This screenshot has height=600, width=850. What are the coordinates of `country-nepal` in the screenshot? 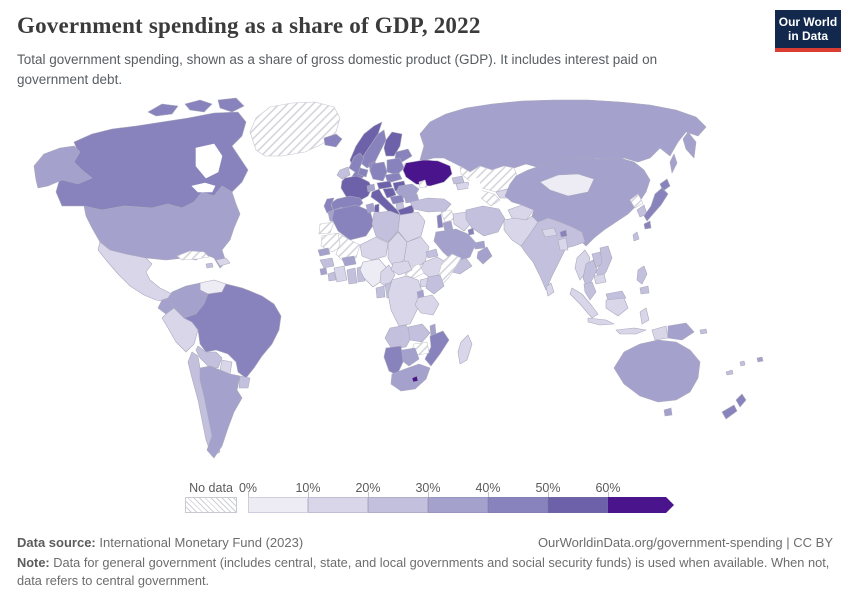 It's located at (549, 232).